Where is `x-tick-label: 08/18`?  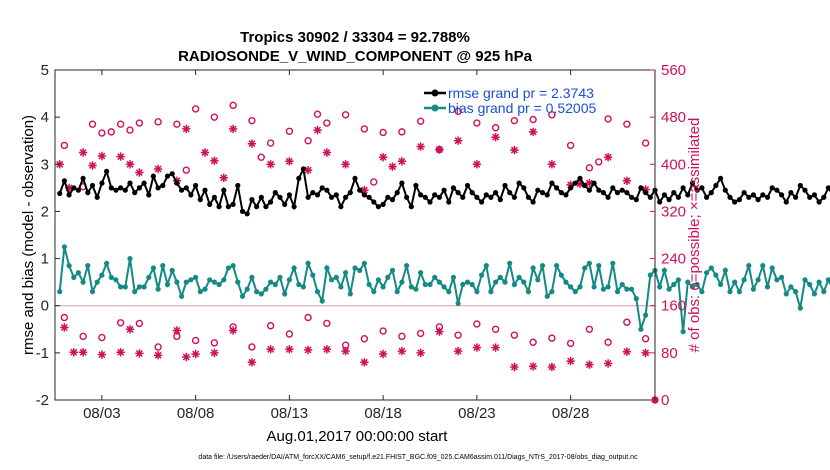
x-tick-label: 08/18 is located at coordinates (383, 413).